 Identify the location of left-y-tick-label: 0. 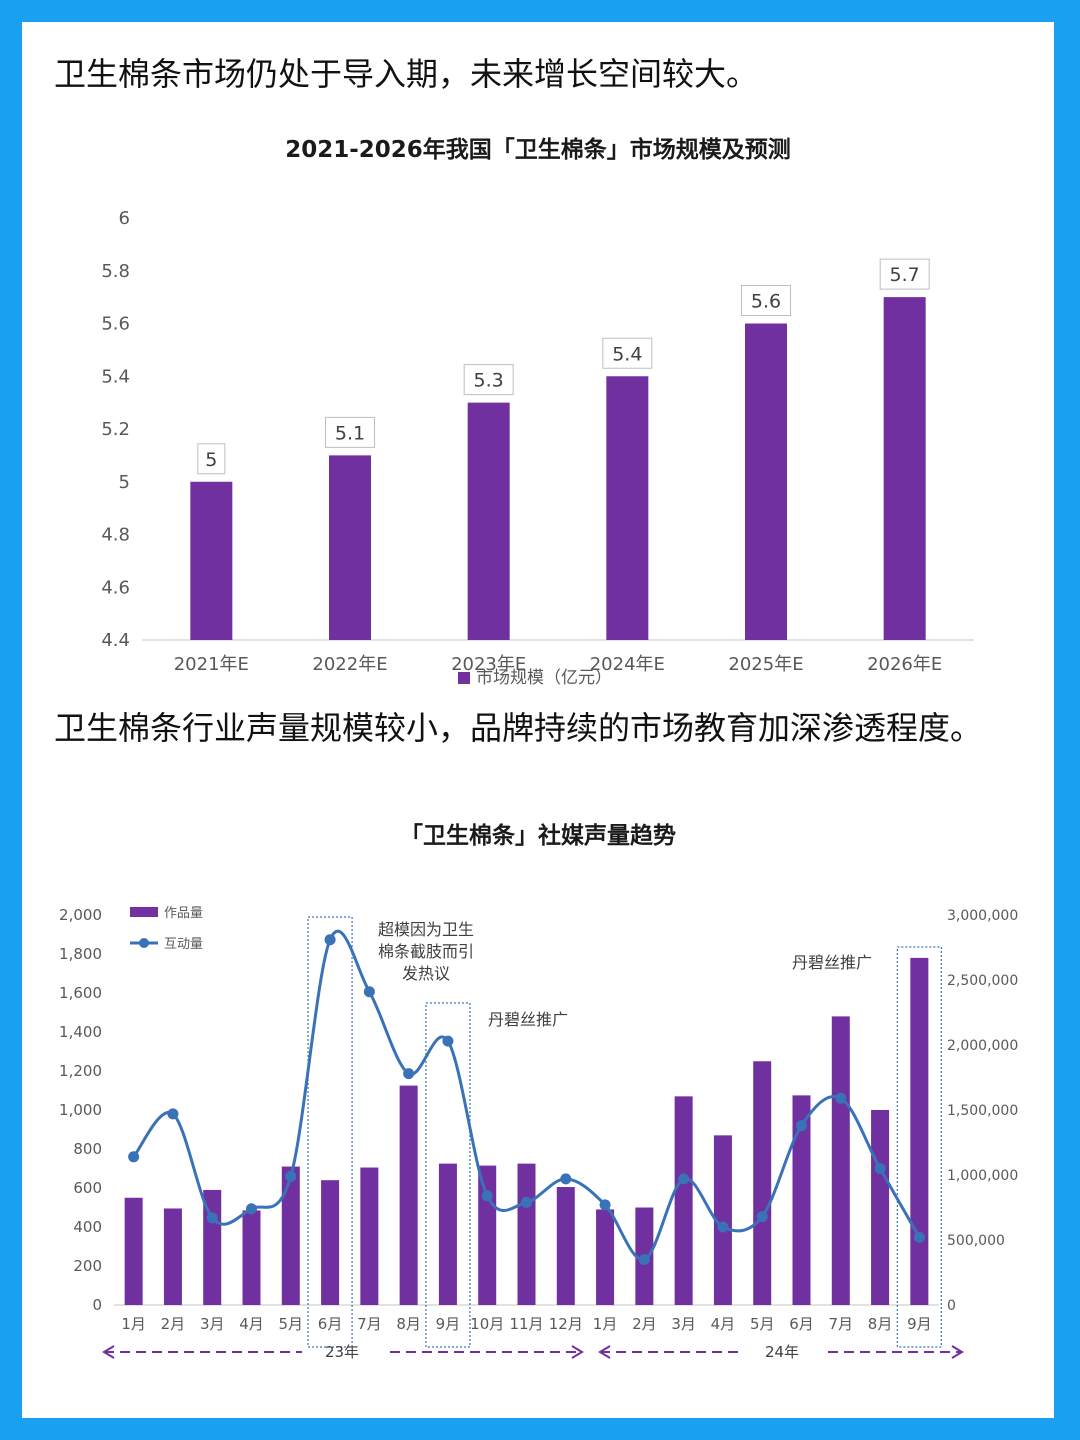
(97, 1305).